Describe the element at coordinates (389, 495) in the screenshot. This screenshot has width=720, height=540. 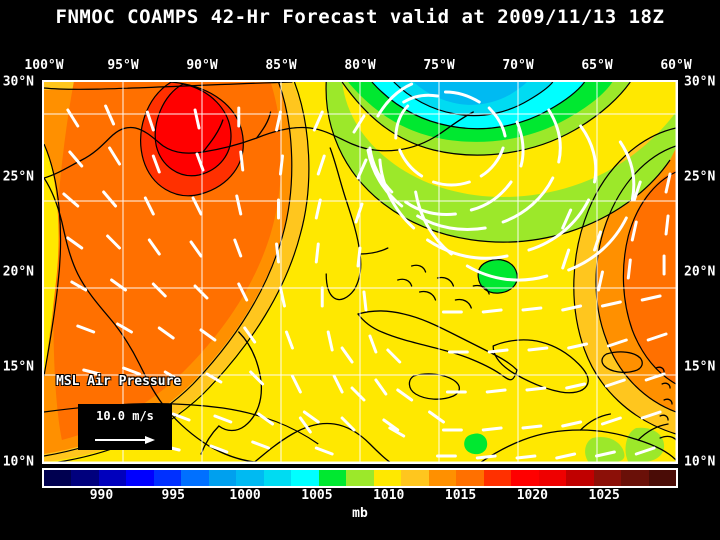
I see `colorbar-tick-label: 1010` at that location.